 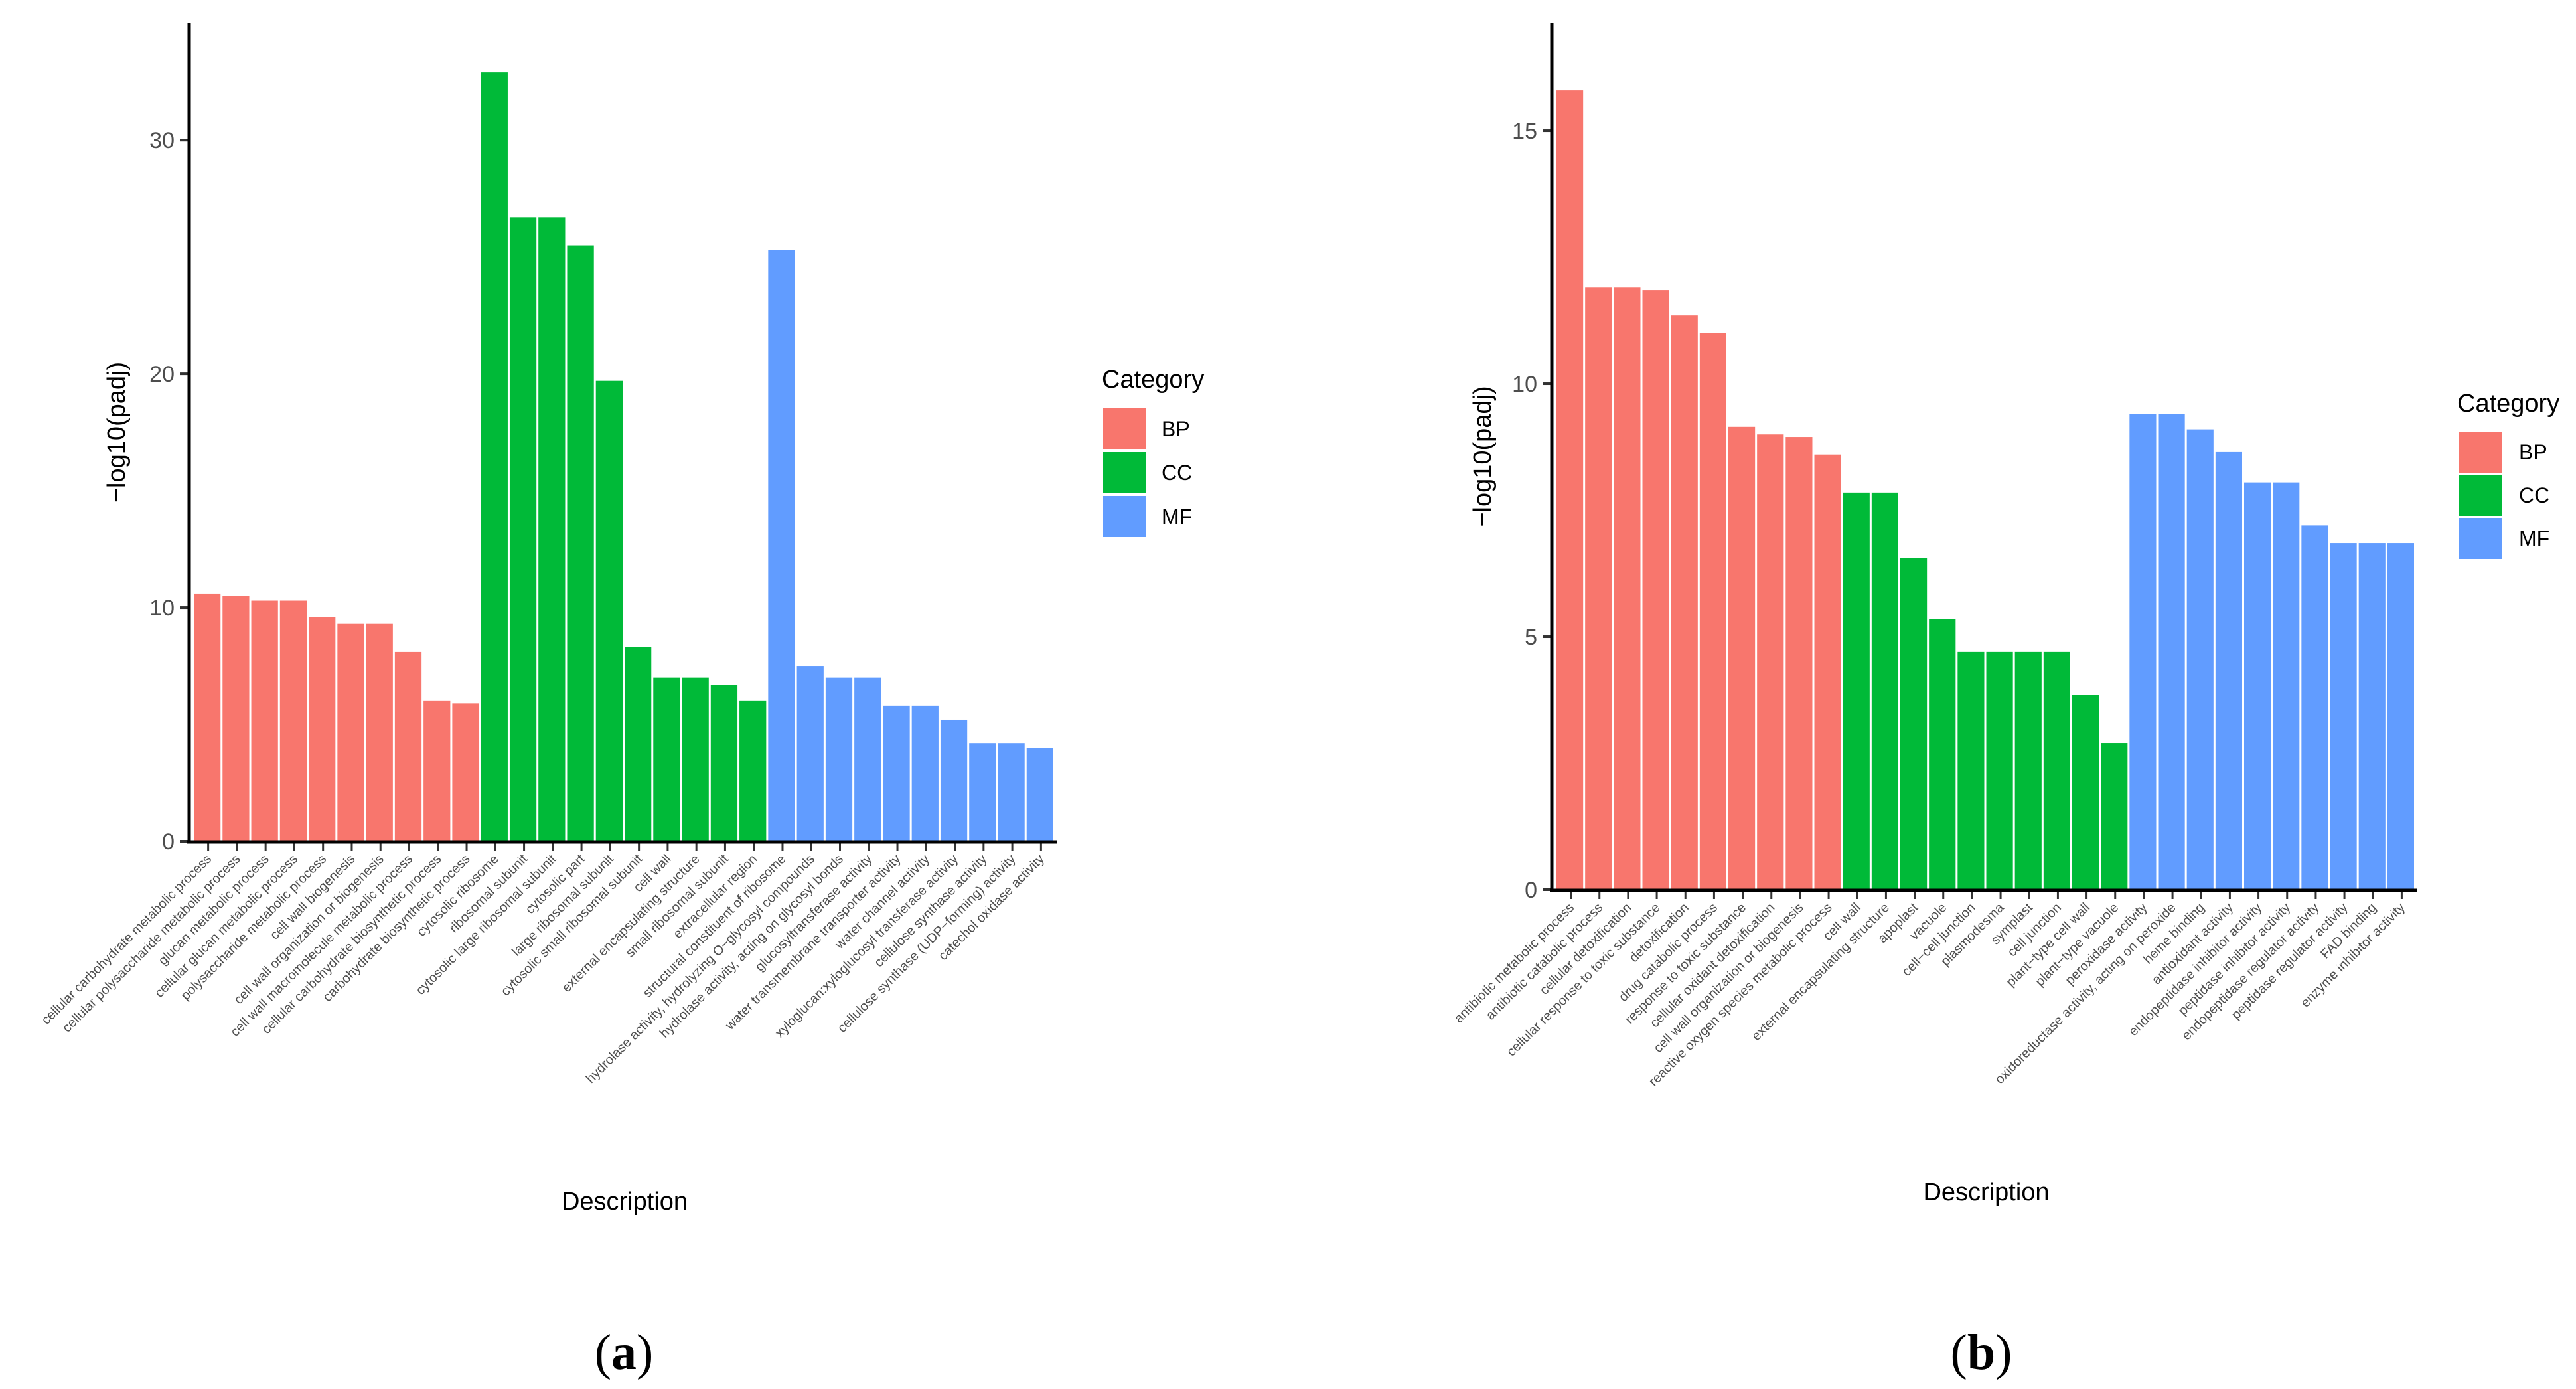 What do you see at coordinates (1125, 428) in the screenshot?
I see `legend-key-bp-a` at bounding box center [1125, 428].